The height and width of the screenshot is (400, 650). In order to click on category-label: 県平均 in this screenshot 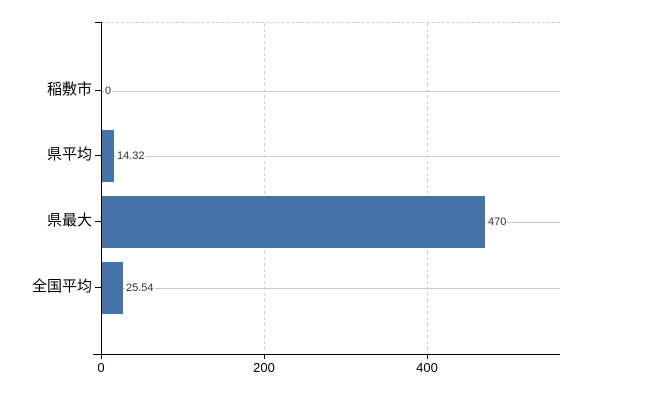, I will do `click(69, 154)`.